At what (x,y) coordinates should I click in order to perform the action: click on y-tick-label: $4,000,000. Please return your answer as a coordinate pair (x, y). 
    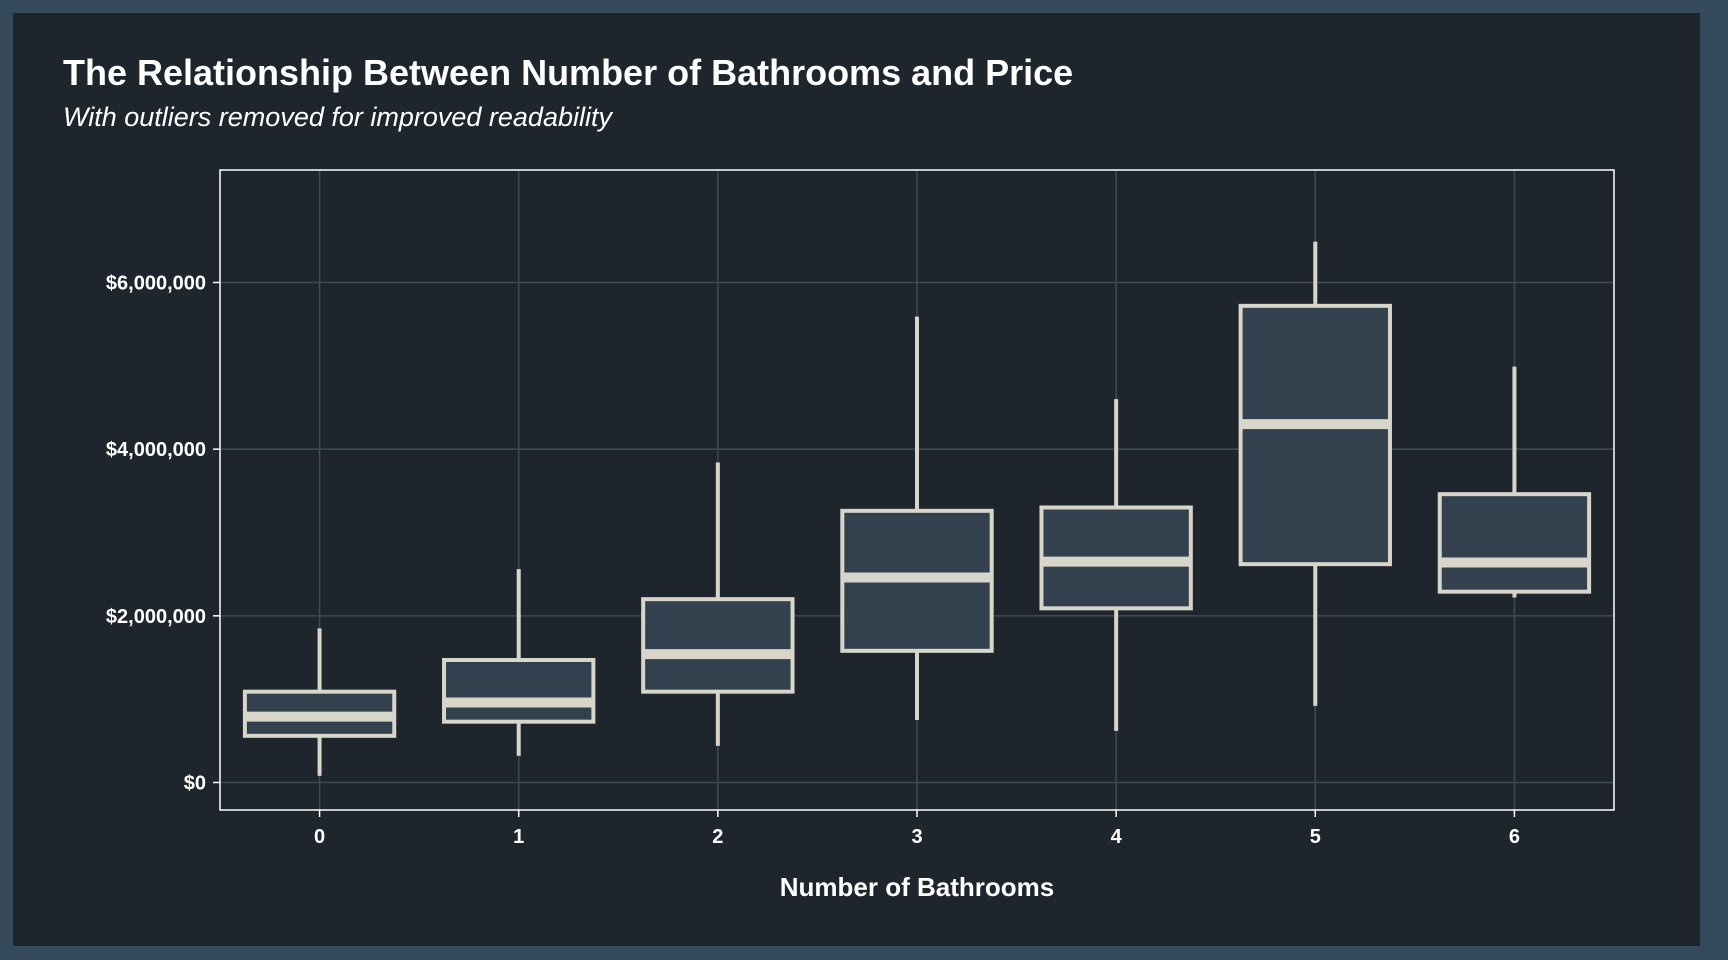
    Looking at the image, I should click on (156, 450).